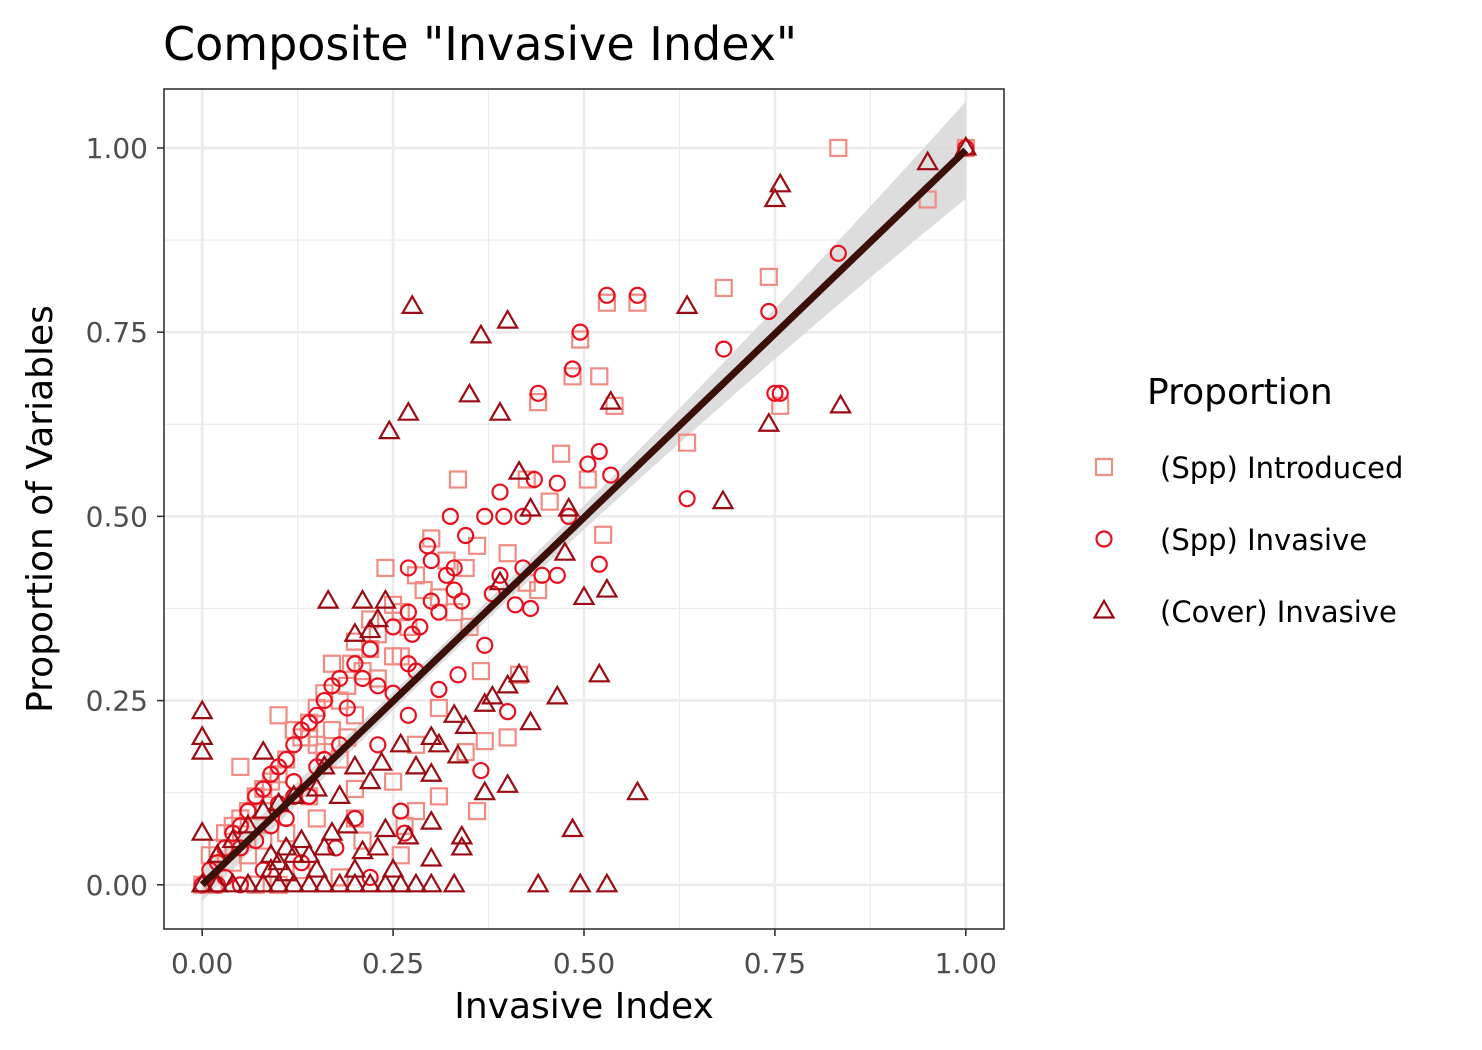  I want to click on y-tick-label: 0.50, so click(117, 516).